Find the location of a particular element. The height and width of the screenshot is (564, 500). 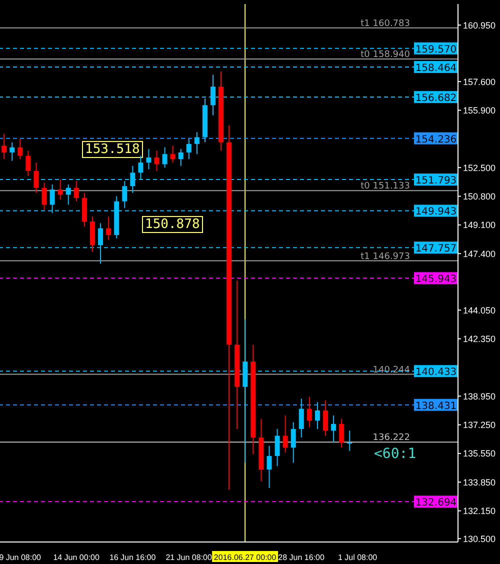

annotation: <60:1 is located at coordinates (395, 454).